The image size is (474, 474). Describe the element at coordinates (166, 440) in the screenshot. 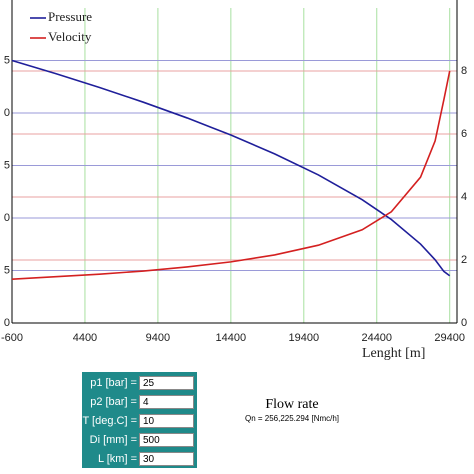

I see `field-input: 500` at that location.